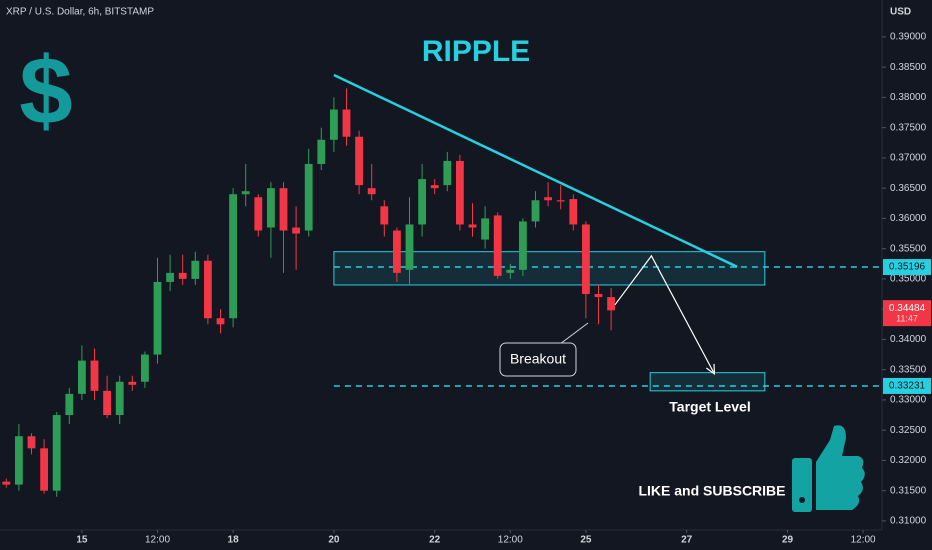  Describe the element at coordinates (574, 333) in the screenshot. I see `callout-pointer` at that location.